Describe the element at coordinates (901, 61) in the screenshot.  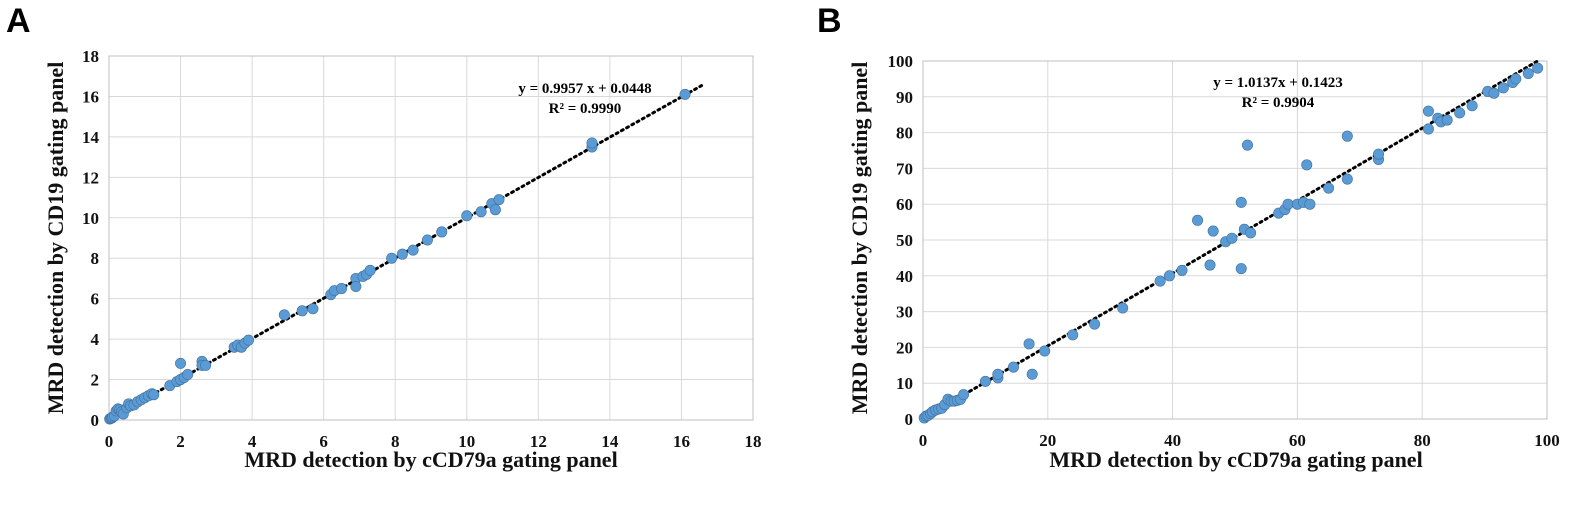
I see `panel-b-y-tick-label: 100` at that location.